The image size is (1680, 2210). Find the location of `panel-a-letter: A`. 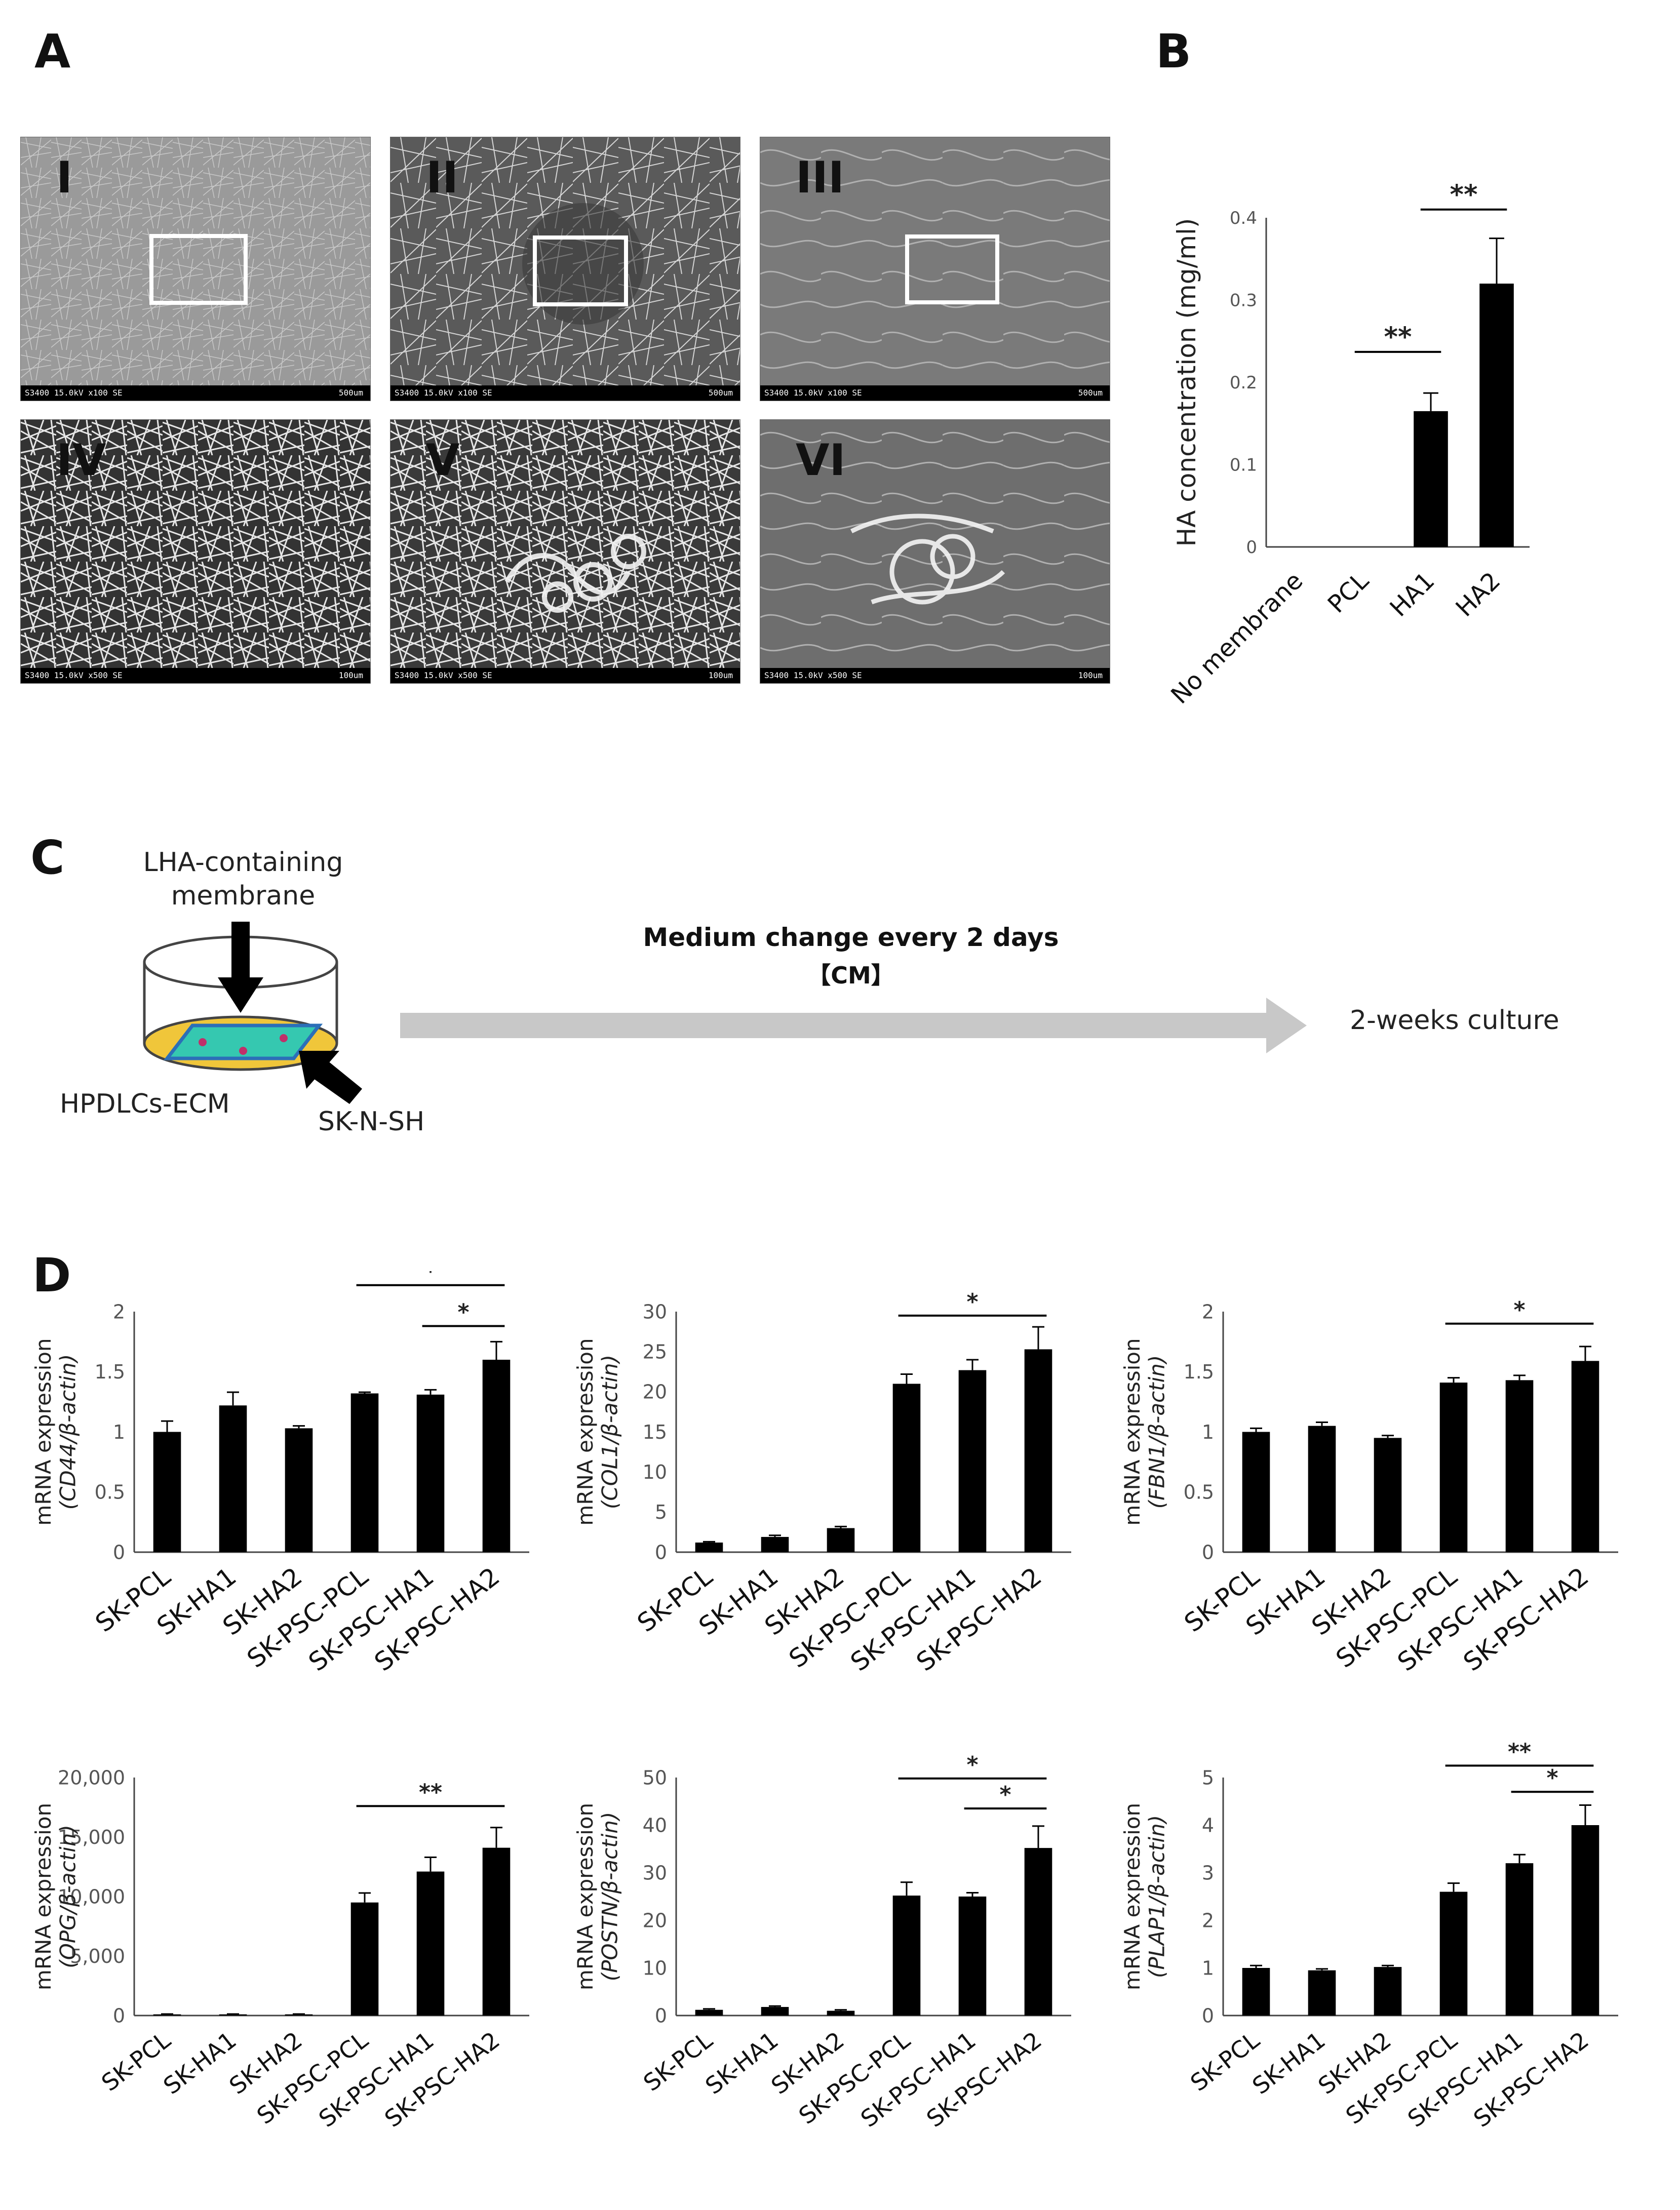

panel-a-letter: A is located at coordinates (52, 51).